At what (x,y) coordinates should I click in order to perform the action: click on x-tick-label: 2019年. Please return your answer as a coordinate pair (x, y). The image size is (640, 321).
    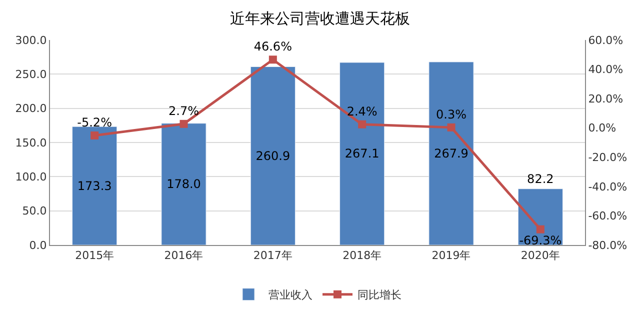
    Looking at the image, I should click on (451, 255).